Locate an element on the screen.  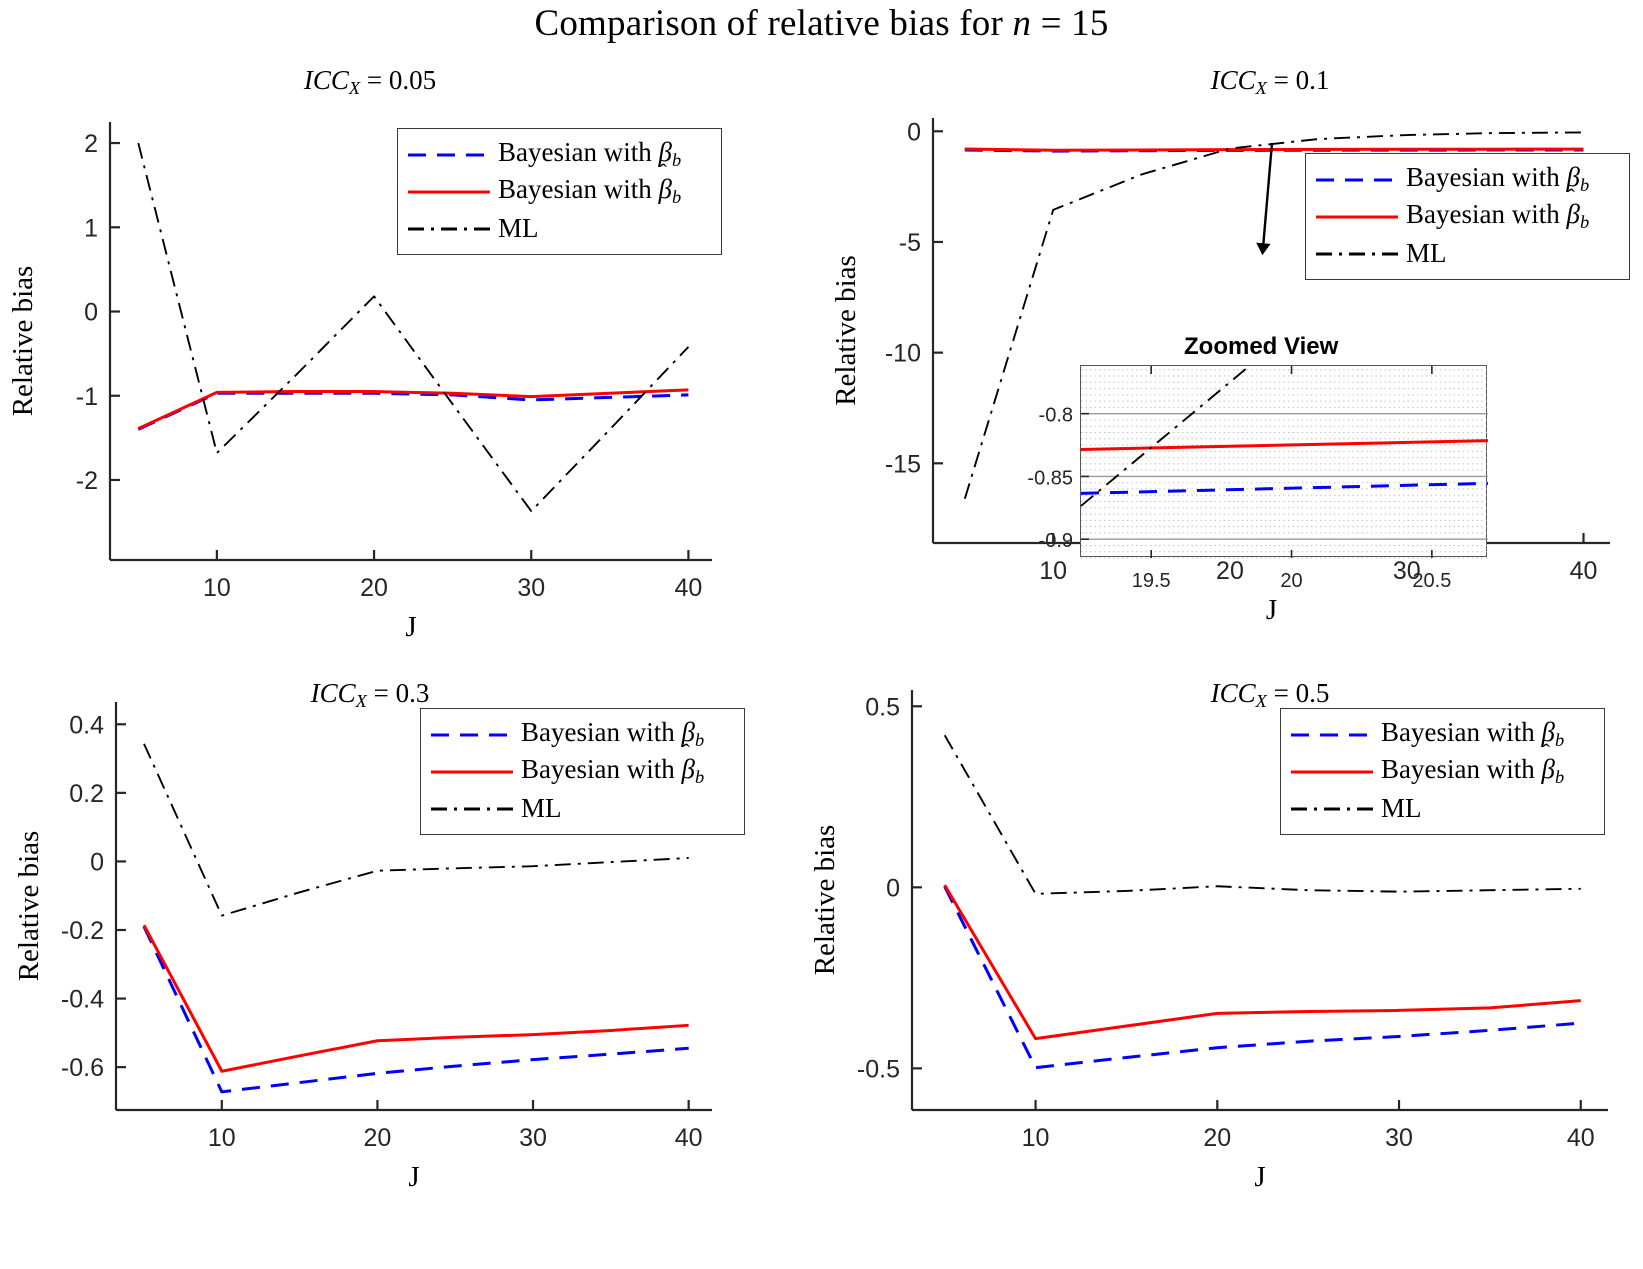
panel-4-title-sub: X is located at coordinates (1261, 701).